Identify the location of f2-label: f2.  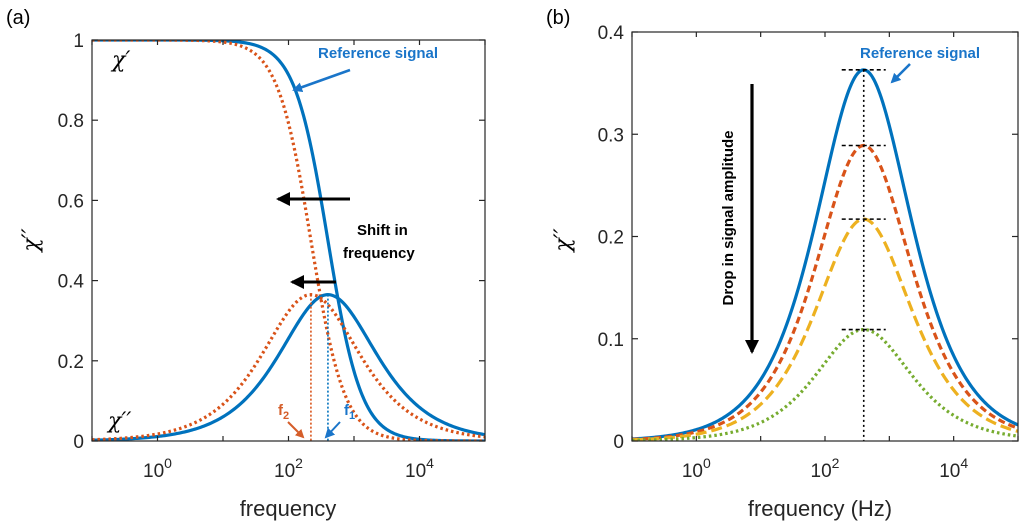
(283, 412).